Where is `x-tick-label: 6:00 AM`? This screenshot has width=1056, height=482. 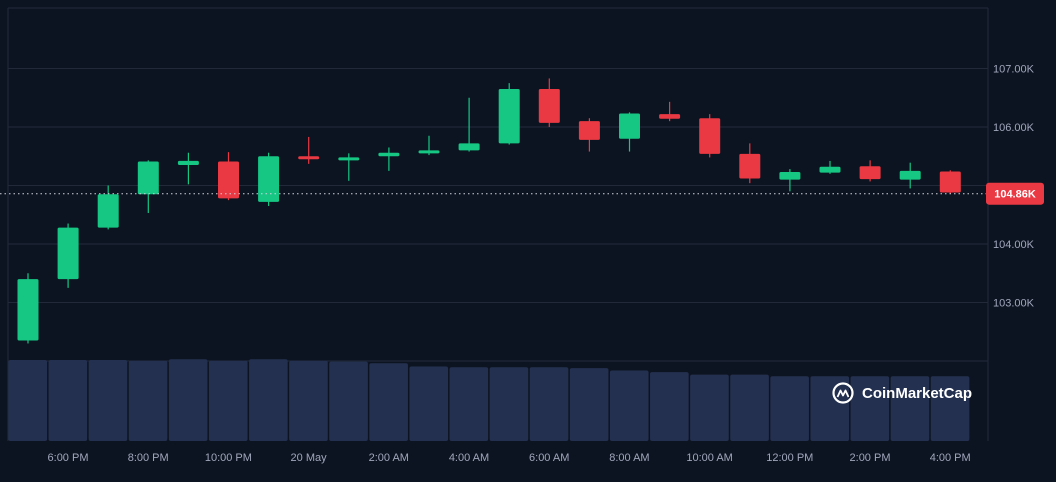 x-tick-label: 6:00 AM is located at coordinates (549, 458).